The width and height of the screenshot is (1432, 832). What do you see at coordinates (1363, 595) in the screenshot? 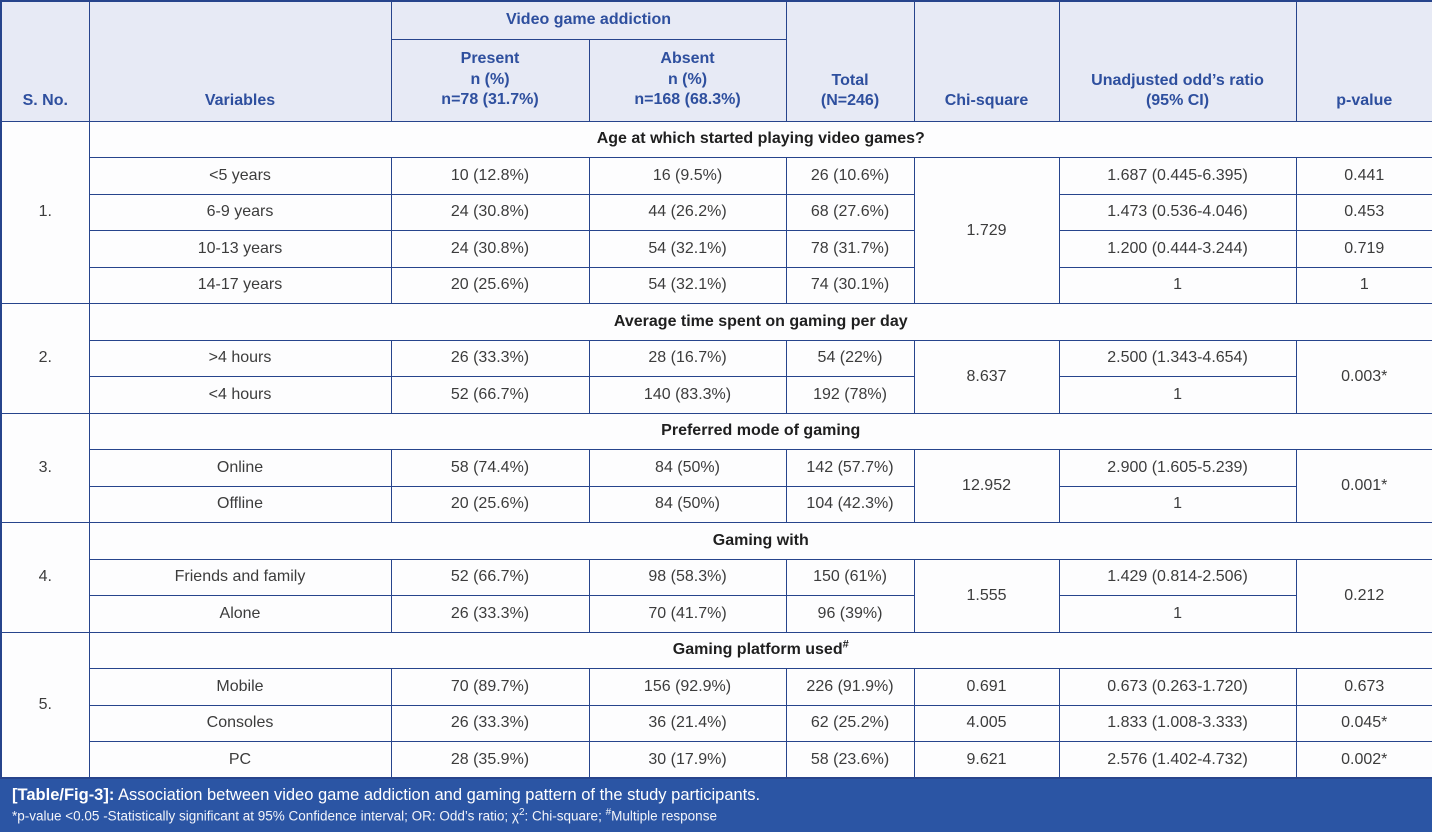
I see `cell-p-value: 0.212` at bounding box center [1363, 595].